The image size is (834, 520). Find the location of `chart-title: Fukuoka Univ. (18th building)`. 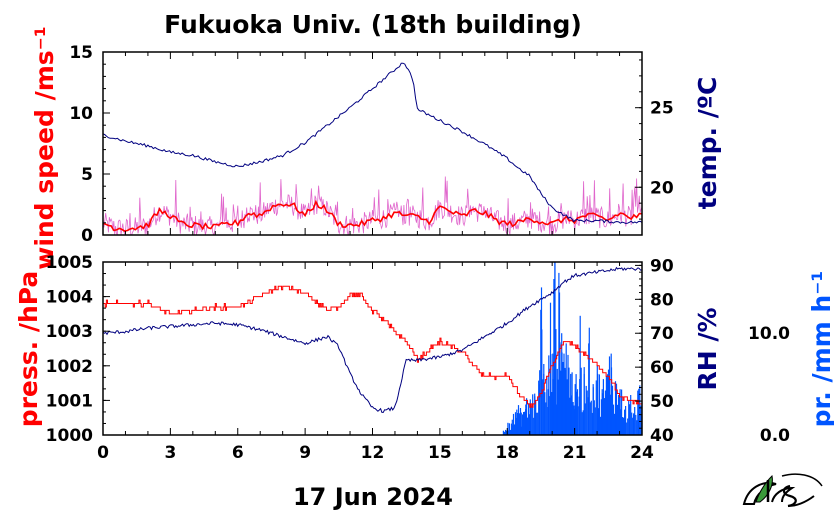

chart-title: Fukuoka Univ. (18th building) is located at coordinates (373, 24).